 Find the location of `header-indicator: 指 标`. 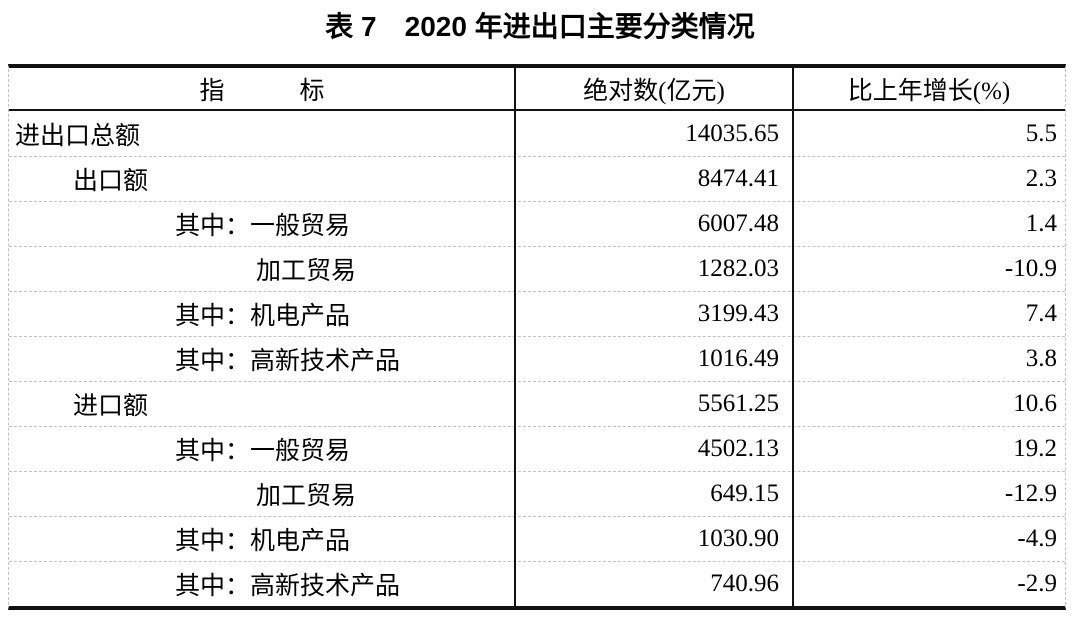

header-indicator: 指 标 is located at coordinates (262, 91).